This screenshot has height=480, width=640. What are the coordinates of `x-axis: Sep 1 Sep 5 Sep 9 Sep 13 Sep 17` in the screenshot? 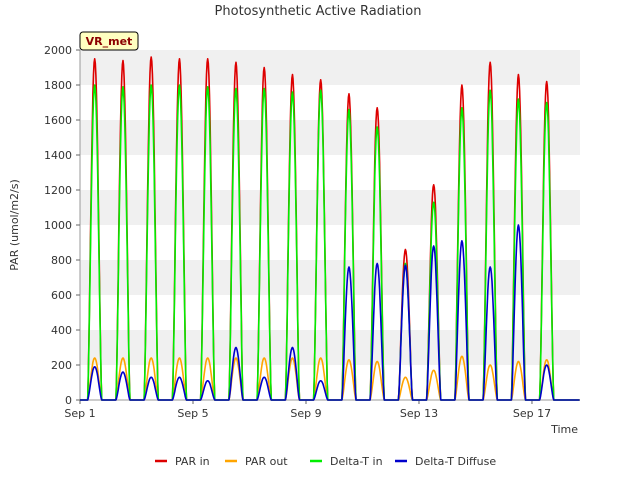 It's located at (322, 409).